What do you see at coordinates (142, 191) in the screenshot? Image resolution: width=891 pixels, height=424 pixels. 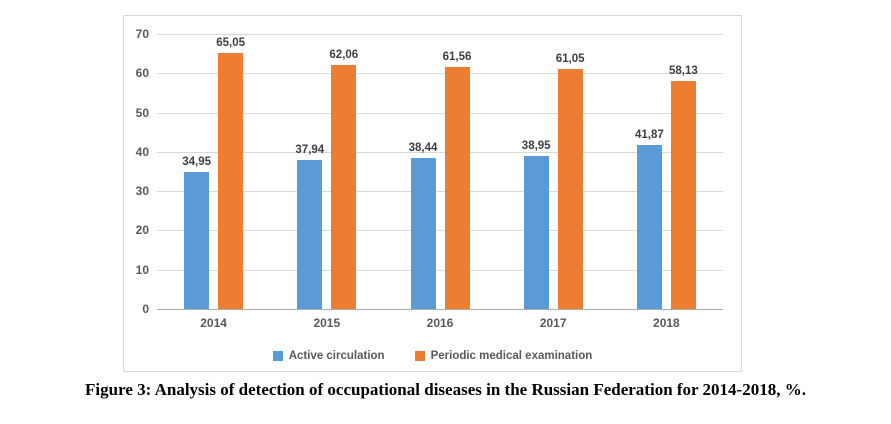 I see `y-tick-label-30: 30` at bounding box center [142, 191].